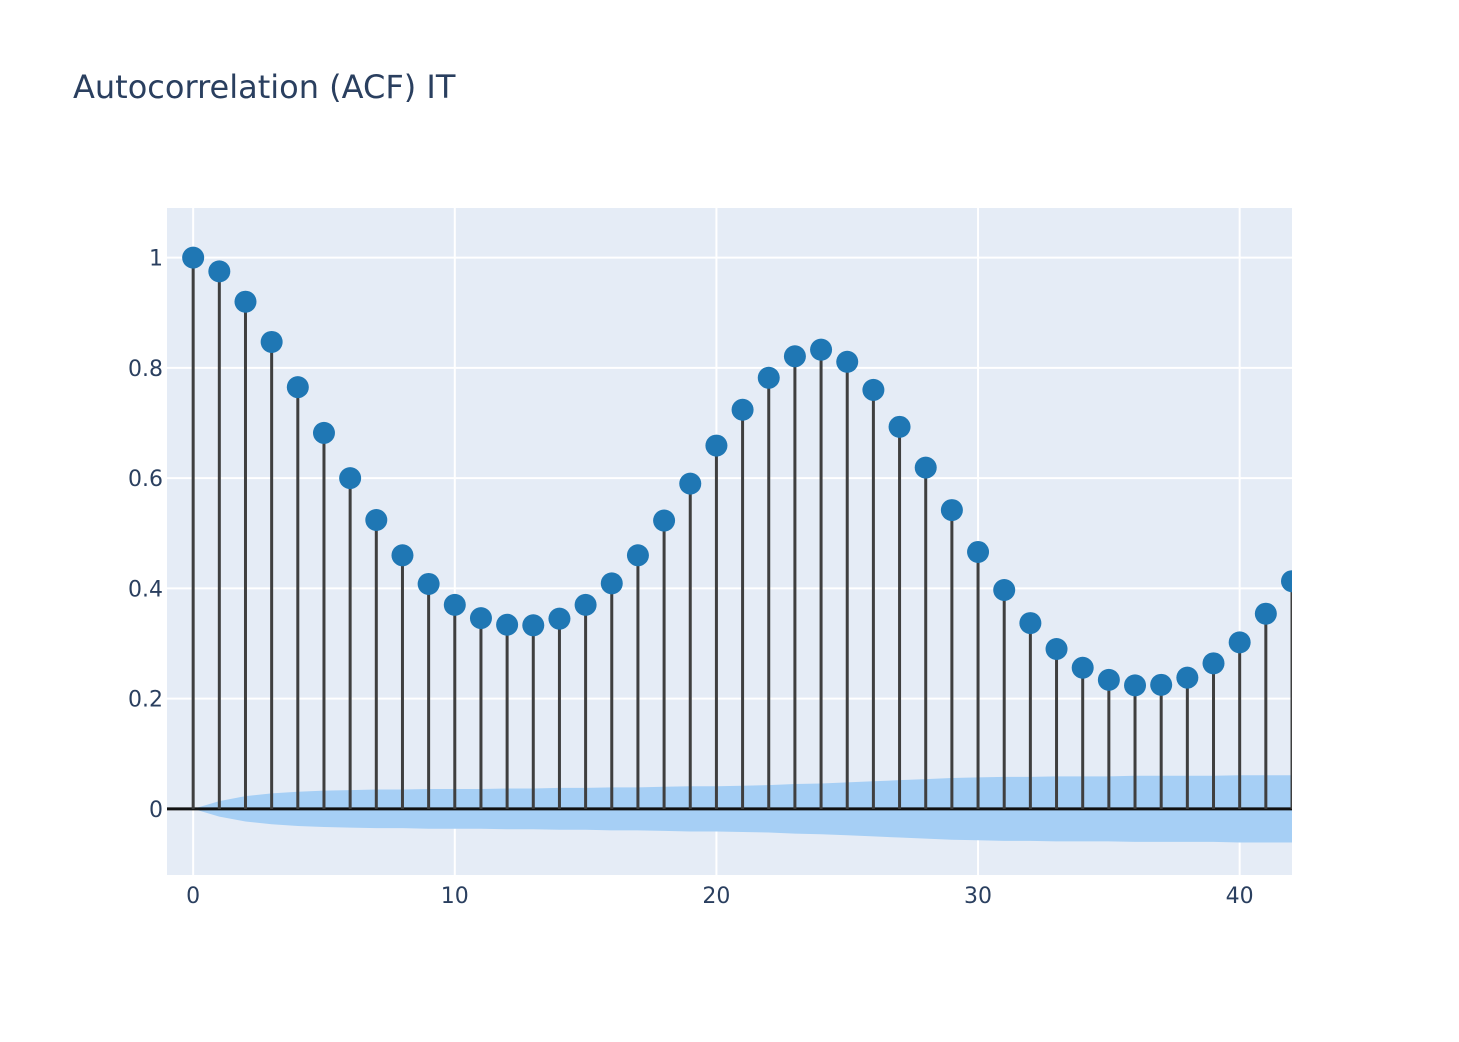 This screenshot has width=1459, height=1042. What do you see at coordinates (455, 896) in the screenshot?
I see `x-tick-label: 10` at bounding box center [455, 896].